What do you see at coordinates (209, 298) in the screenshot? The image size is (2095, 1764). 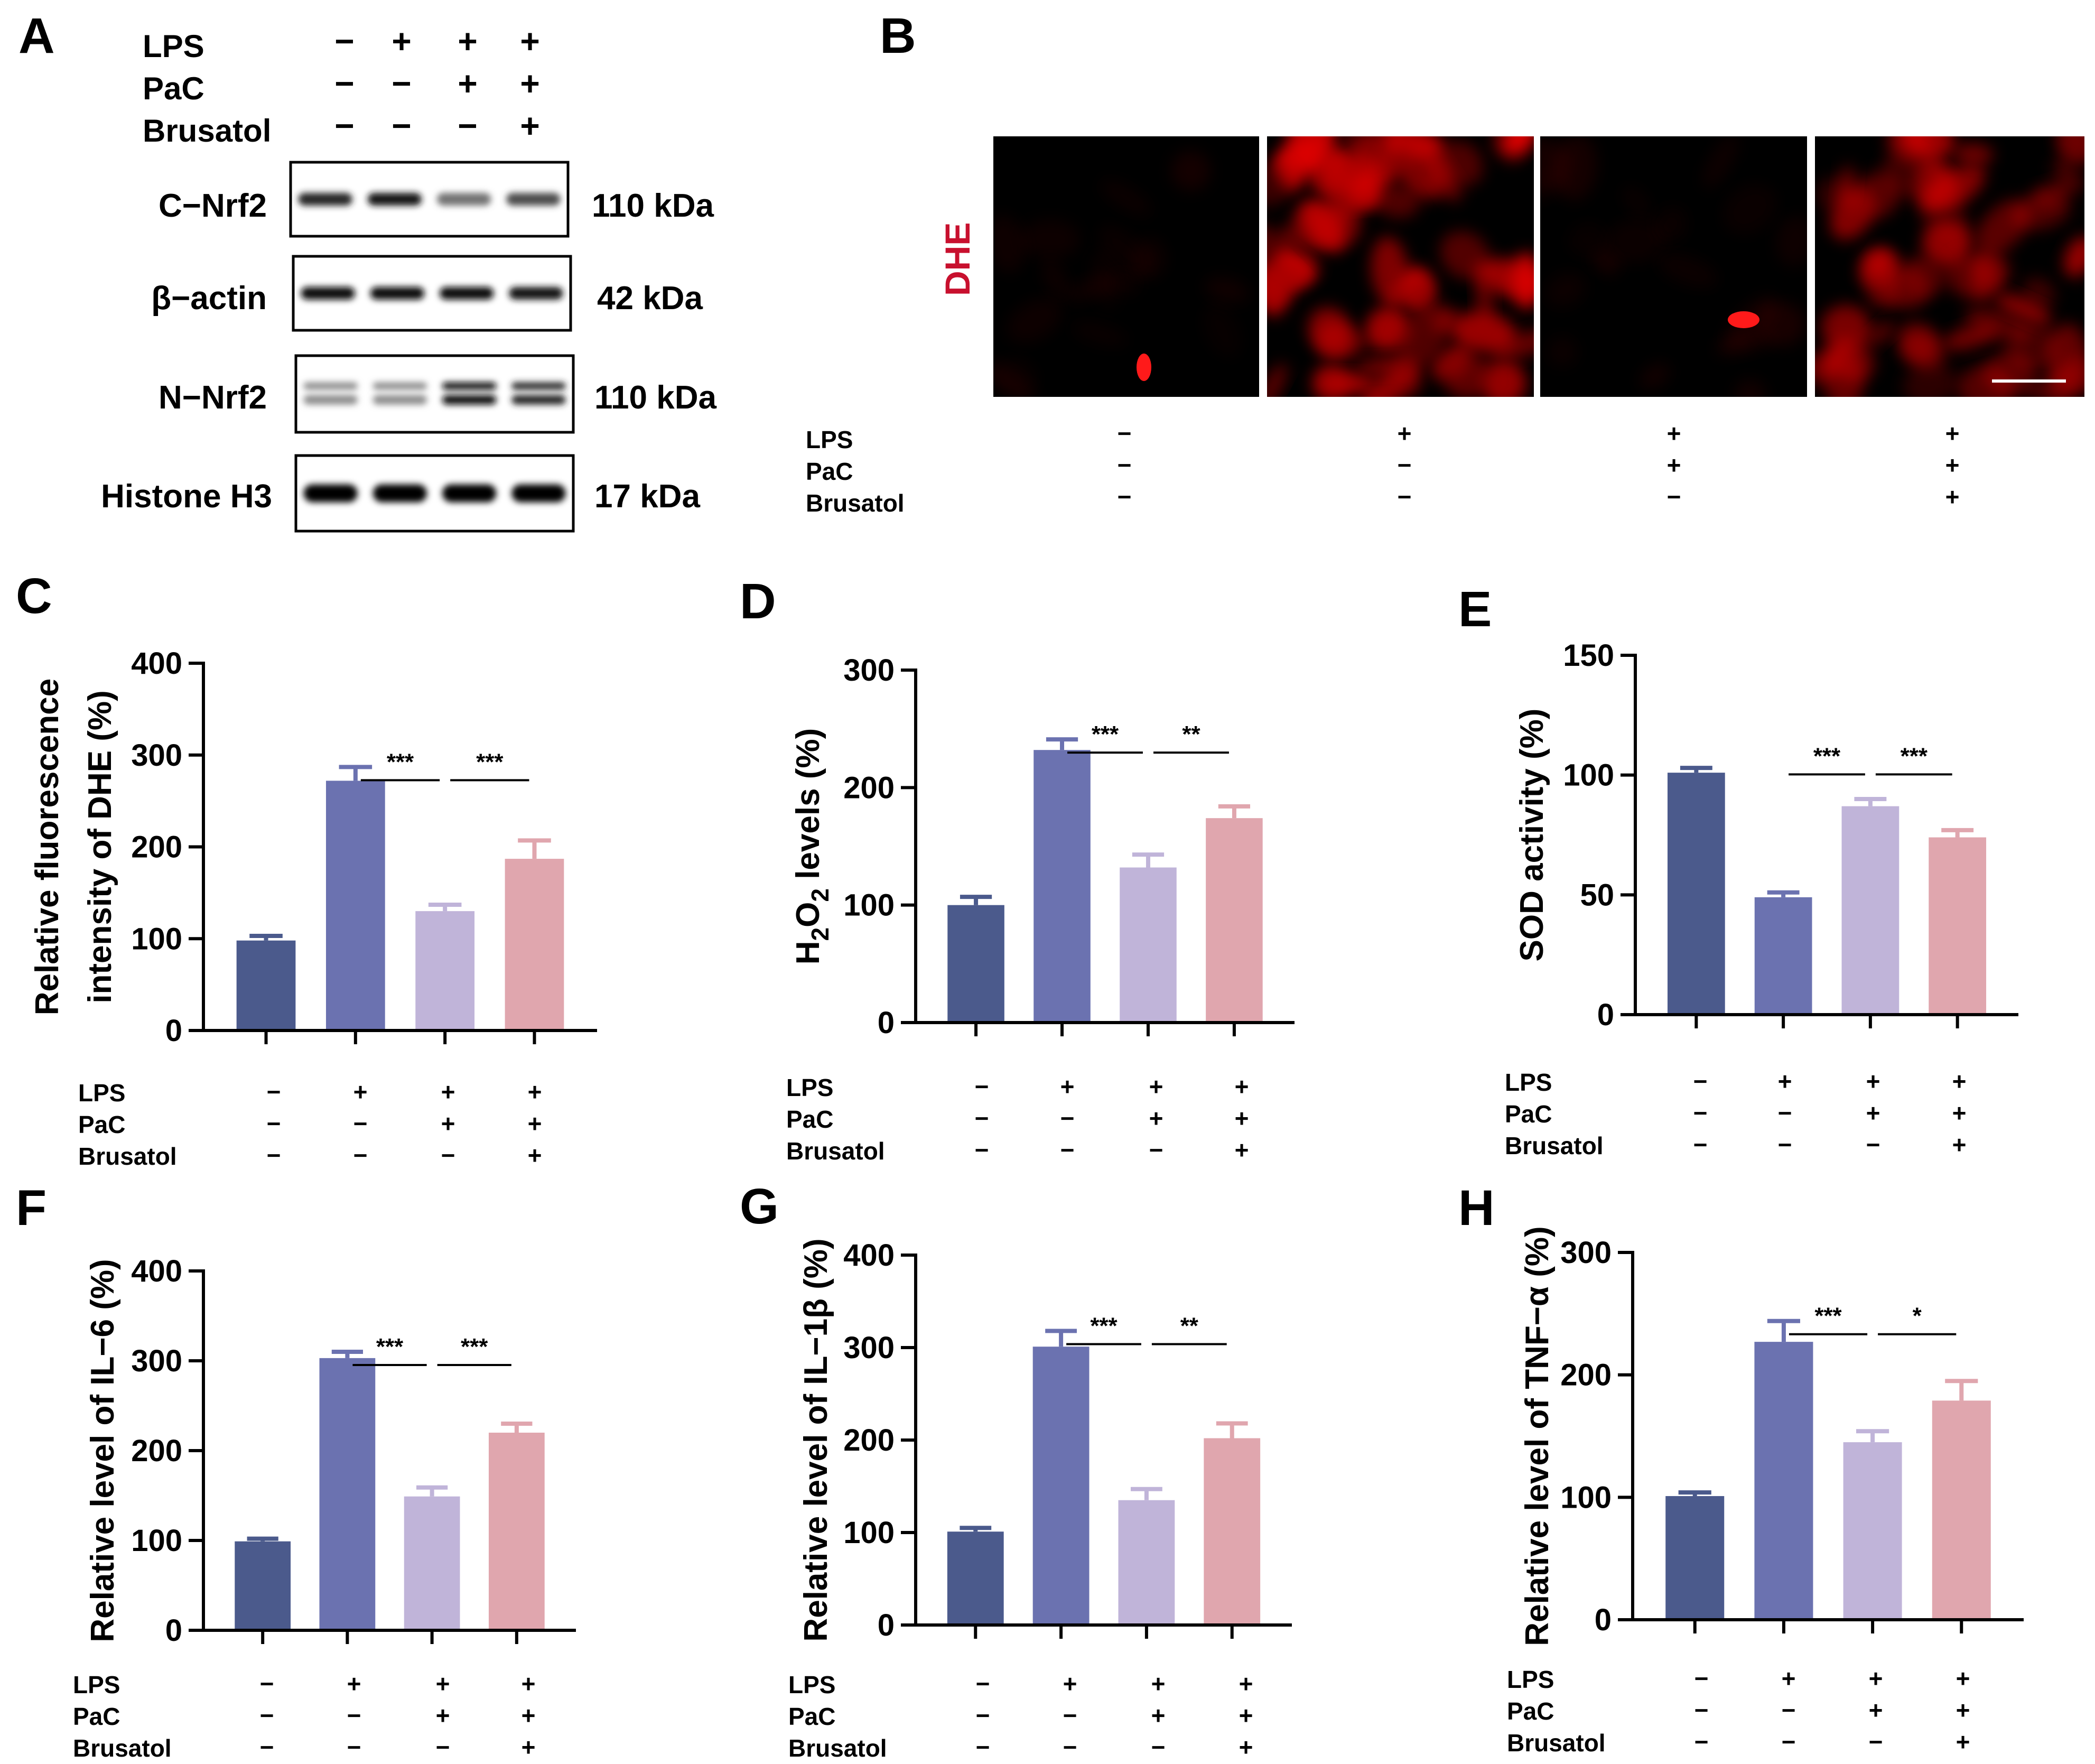 I see `blot-label-b-actin: β−actin` at bounding box center [209, 298].